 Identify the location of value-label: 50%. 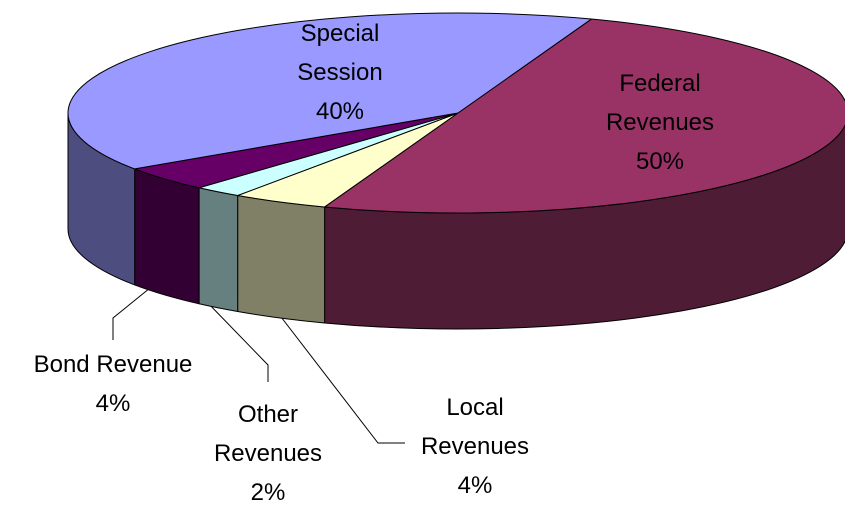
(660, 161).